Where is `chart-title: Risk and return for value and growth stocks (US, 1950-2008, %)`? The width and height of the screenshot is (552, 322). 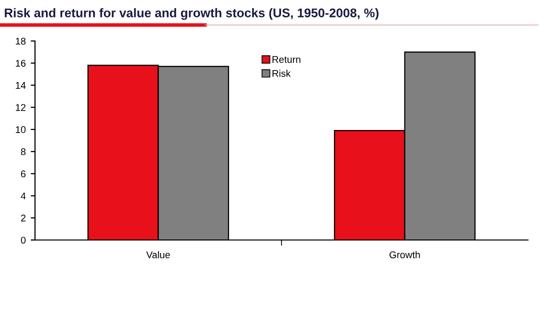
chart-title: Risk and return for value and growth stocks (US, 1950-2008, %) is located at coordinates (191, 14).